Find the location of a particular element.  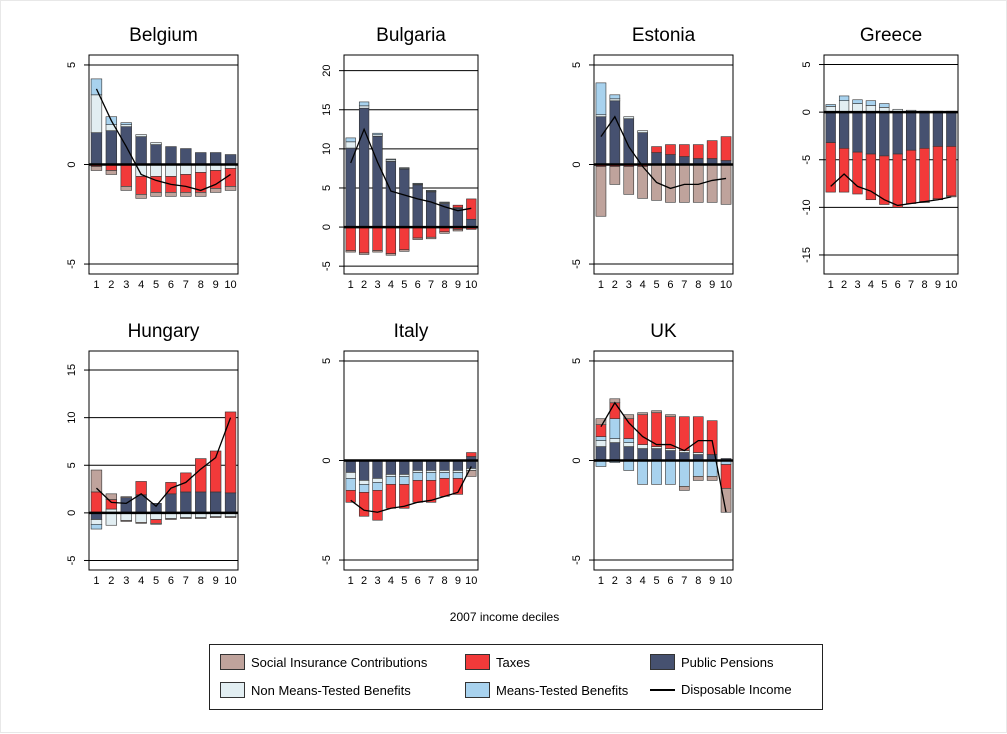

y-tick-label: 5 is located at coordinates (577, 65).